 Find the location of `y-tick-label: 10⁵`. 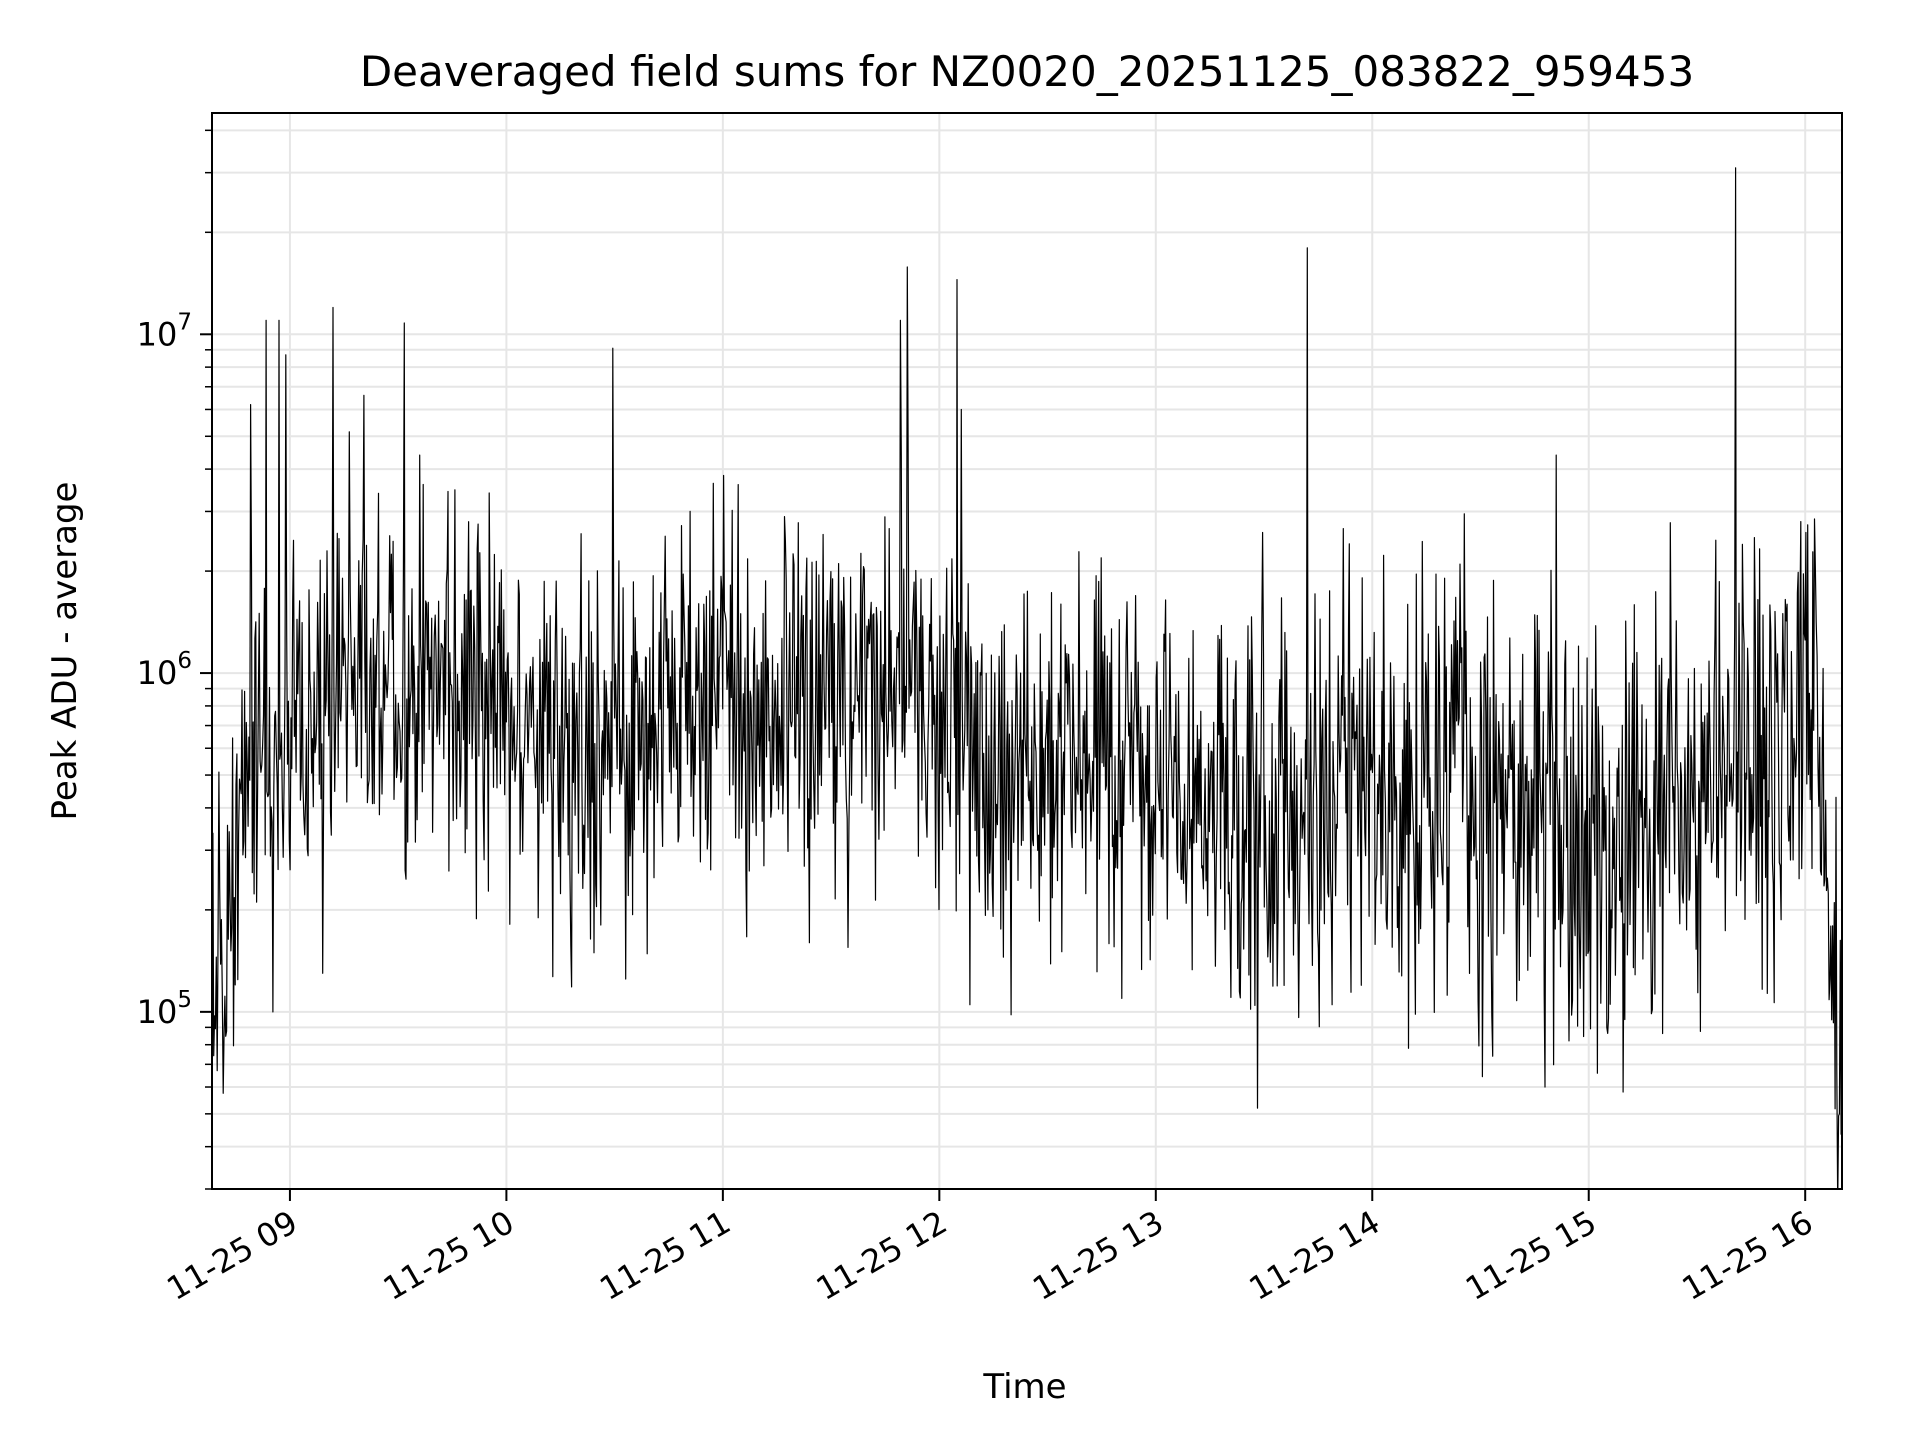

y-tick-label: 10⁵ is located at coordinates (164, 1009).